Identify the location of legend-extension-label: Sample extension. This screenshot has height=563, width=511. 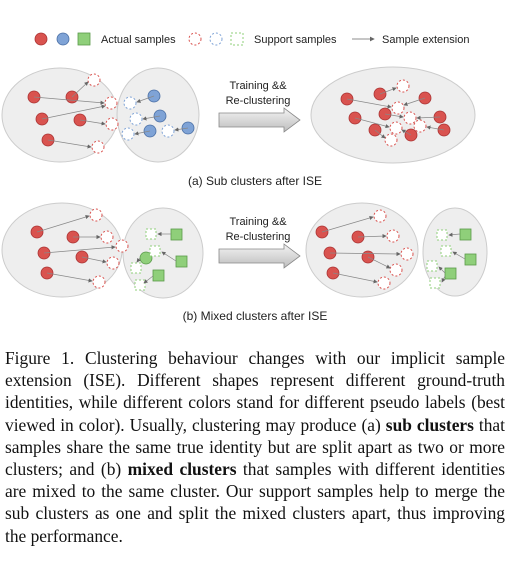
(425, 40).